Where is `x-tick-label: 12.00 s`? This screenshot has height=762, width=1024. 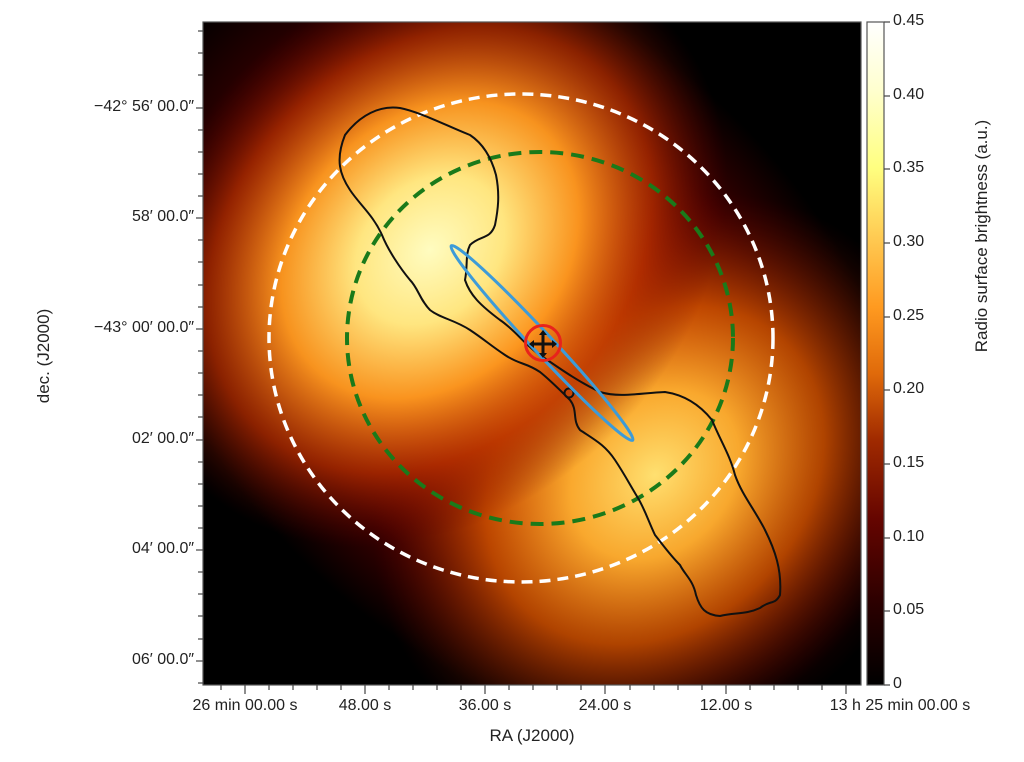
x-tick-label: 12.00 s is located at coordinates (726, 705).